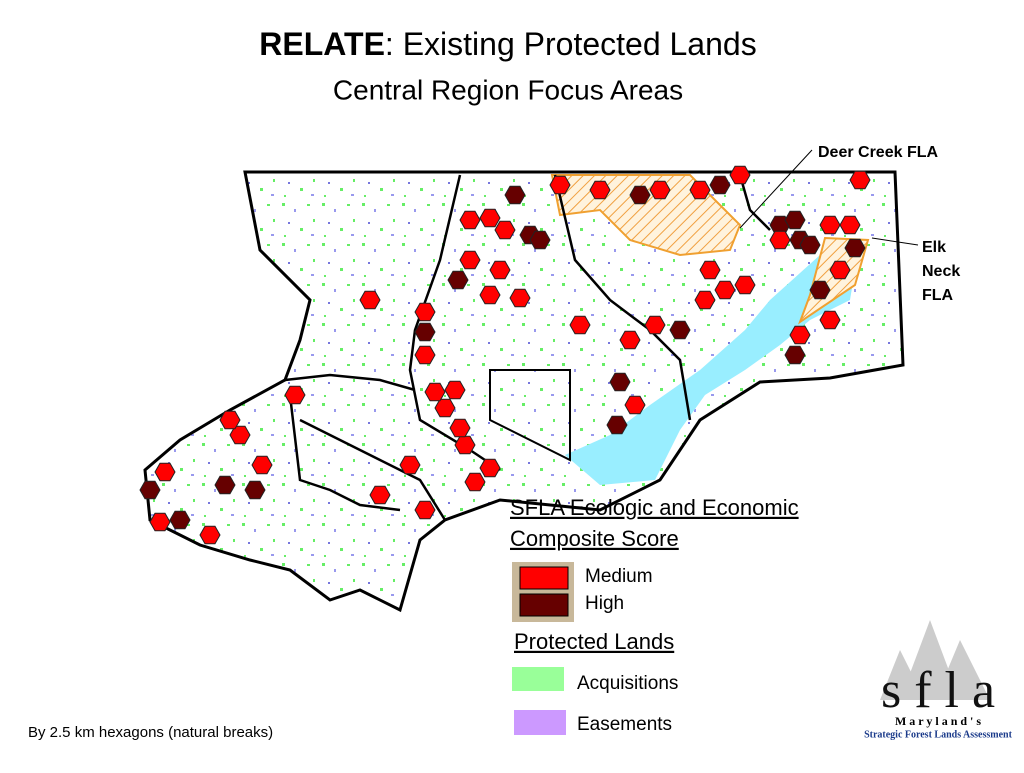 The height and width of the screenshot is (773, 1024). Describe the element at coordinates (530, 415) in the screenshot. I see `city-outline` at that location.